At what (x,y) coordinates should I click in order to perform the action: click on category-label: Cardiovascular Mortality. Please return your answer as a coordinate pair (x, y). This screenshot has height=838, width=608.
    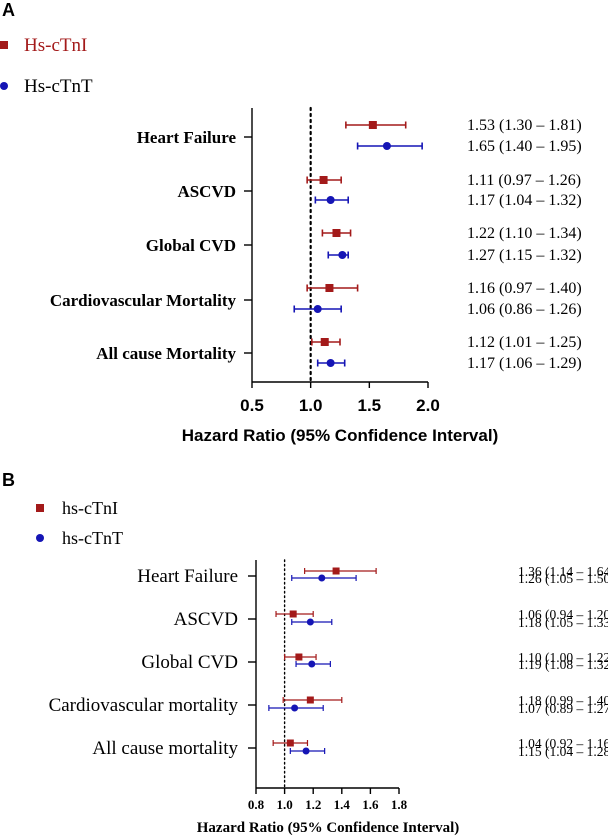
    Looking at the image, I should click on (143, 300).